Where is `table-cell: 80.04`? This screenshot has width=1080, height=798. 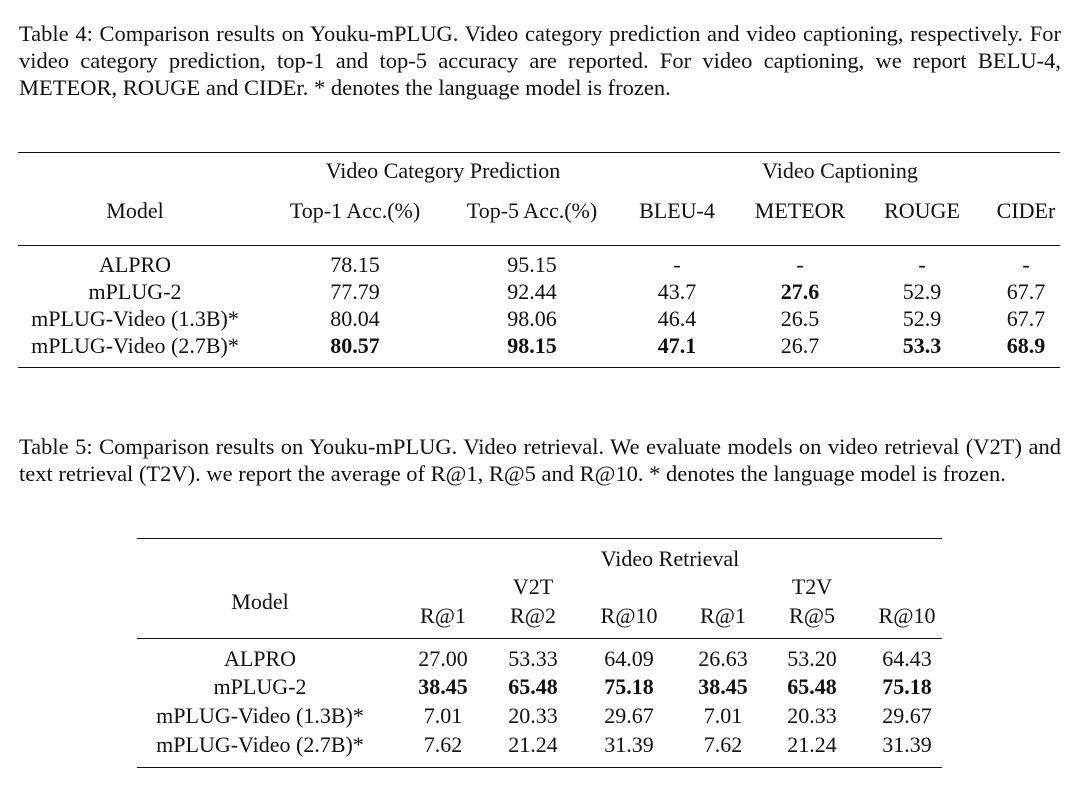 table-cell: 80.04 is located at coordinates (355, 318).